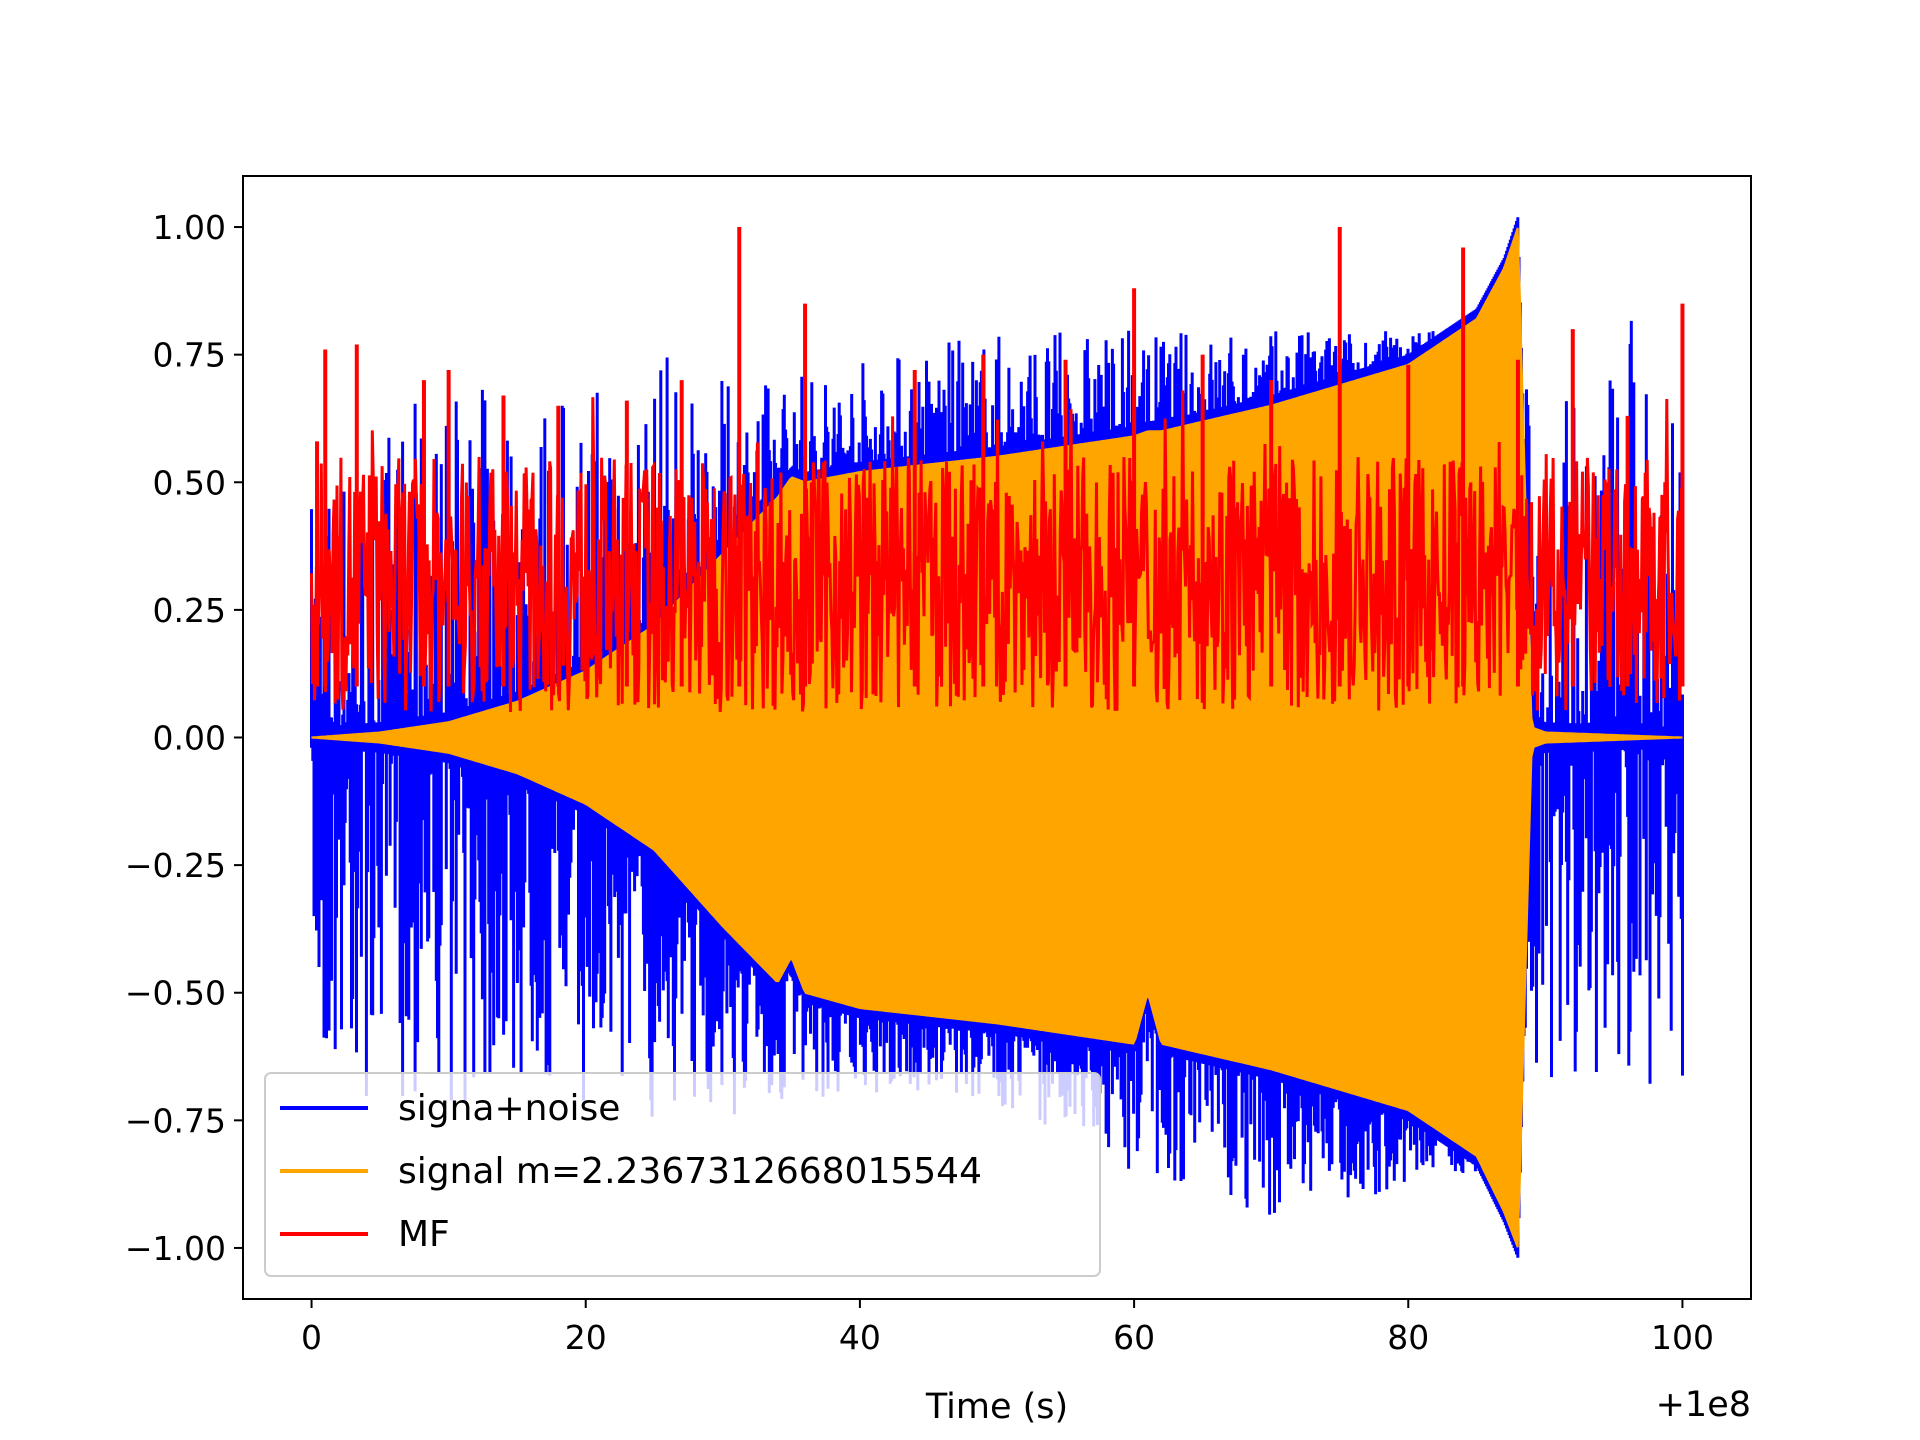 The width and height of the screenshot is (1920, 1440). What do you see at coordinates (424, 1234) in the screenshot?
I see `legend-label: MF` at bounding box center [424, 1234].